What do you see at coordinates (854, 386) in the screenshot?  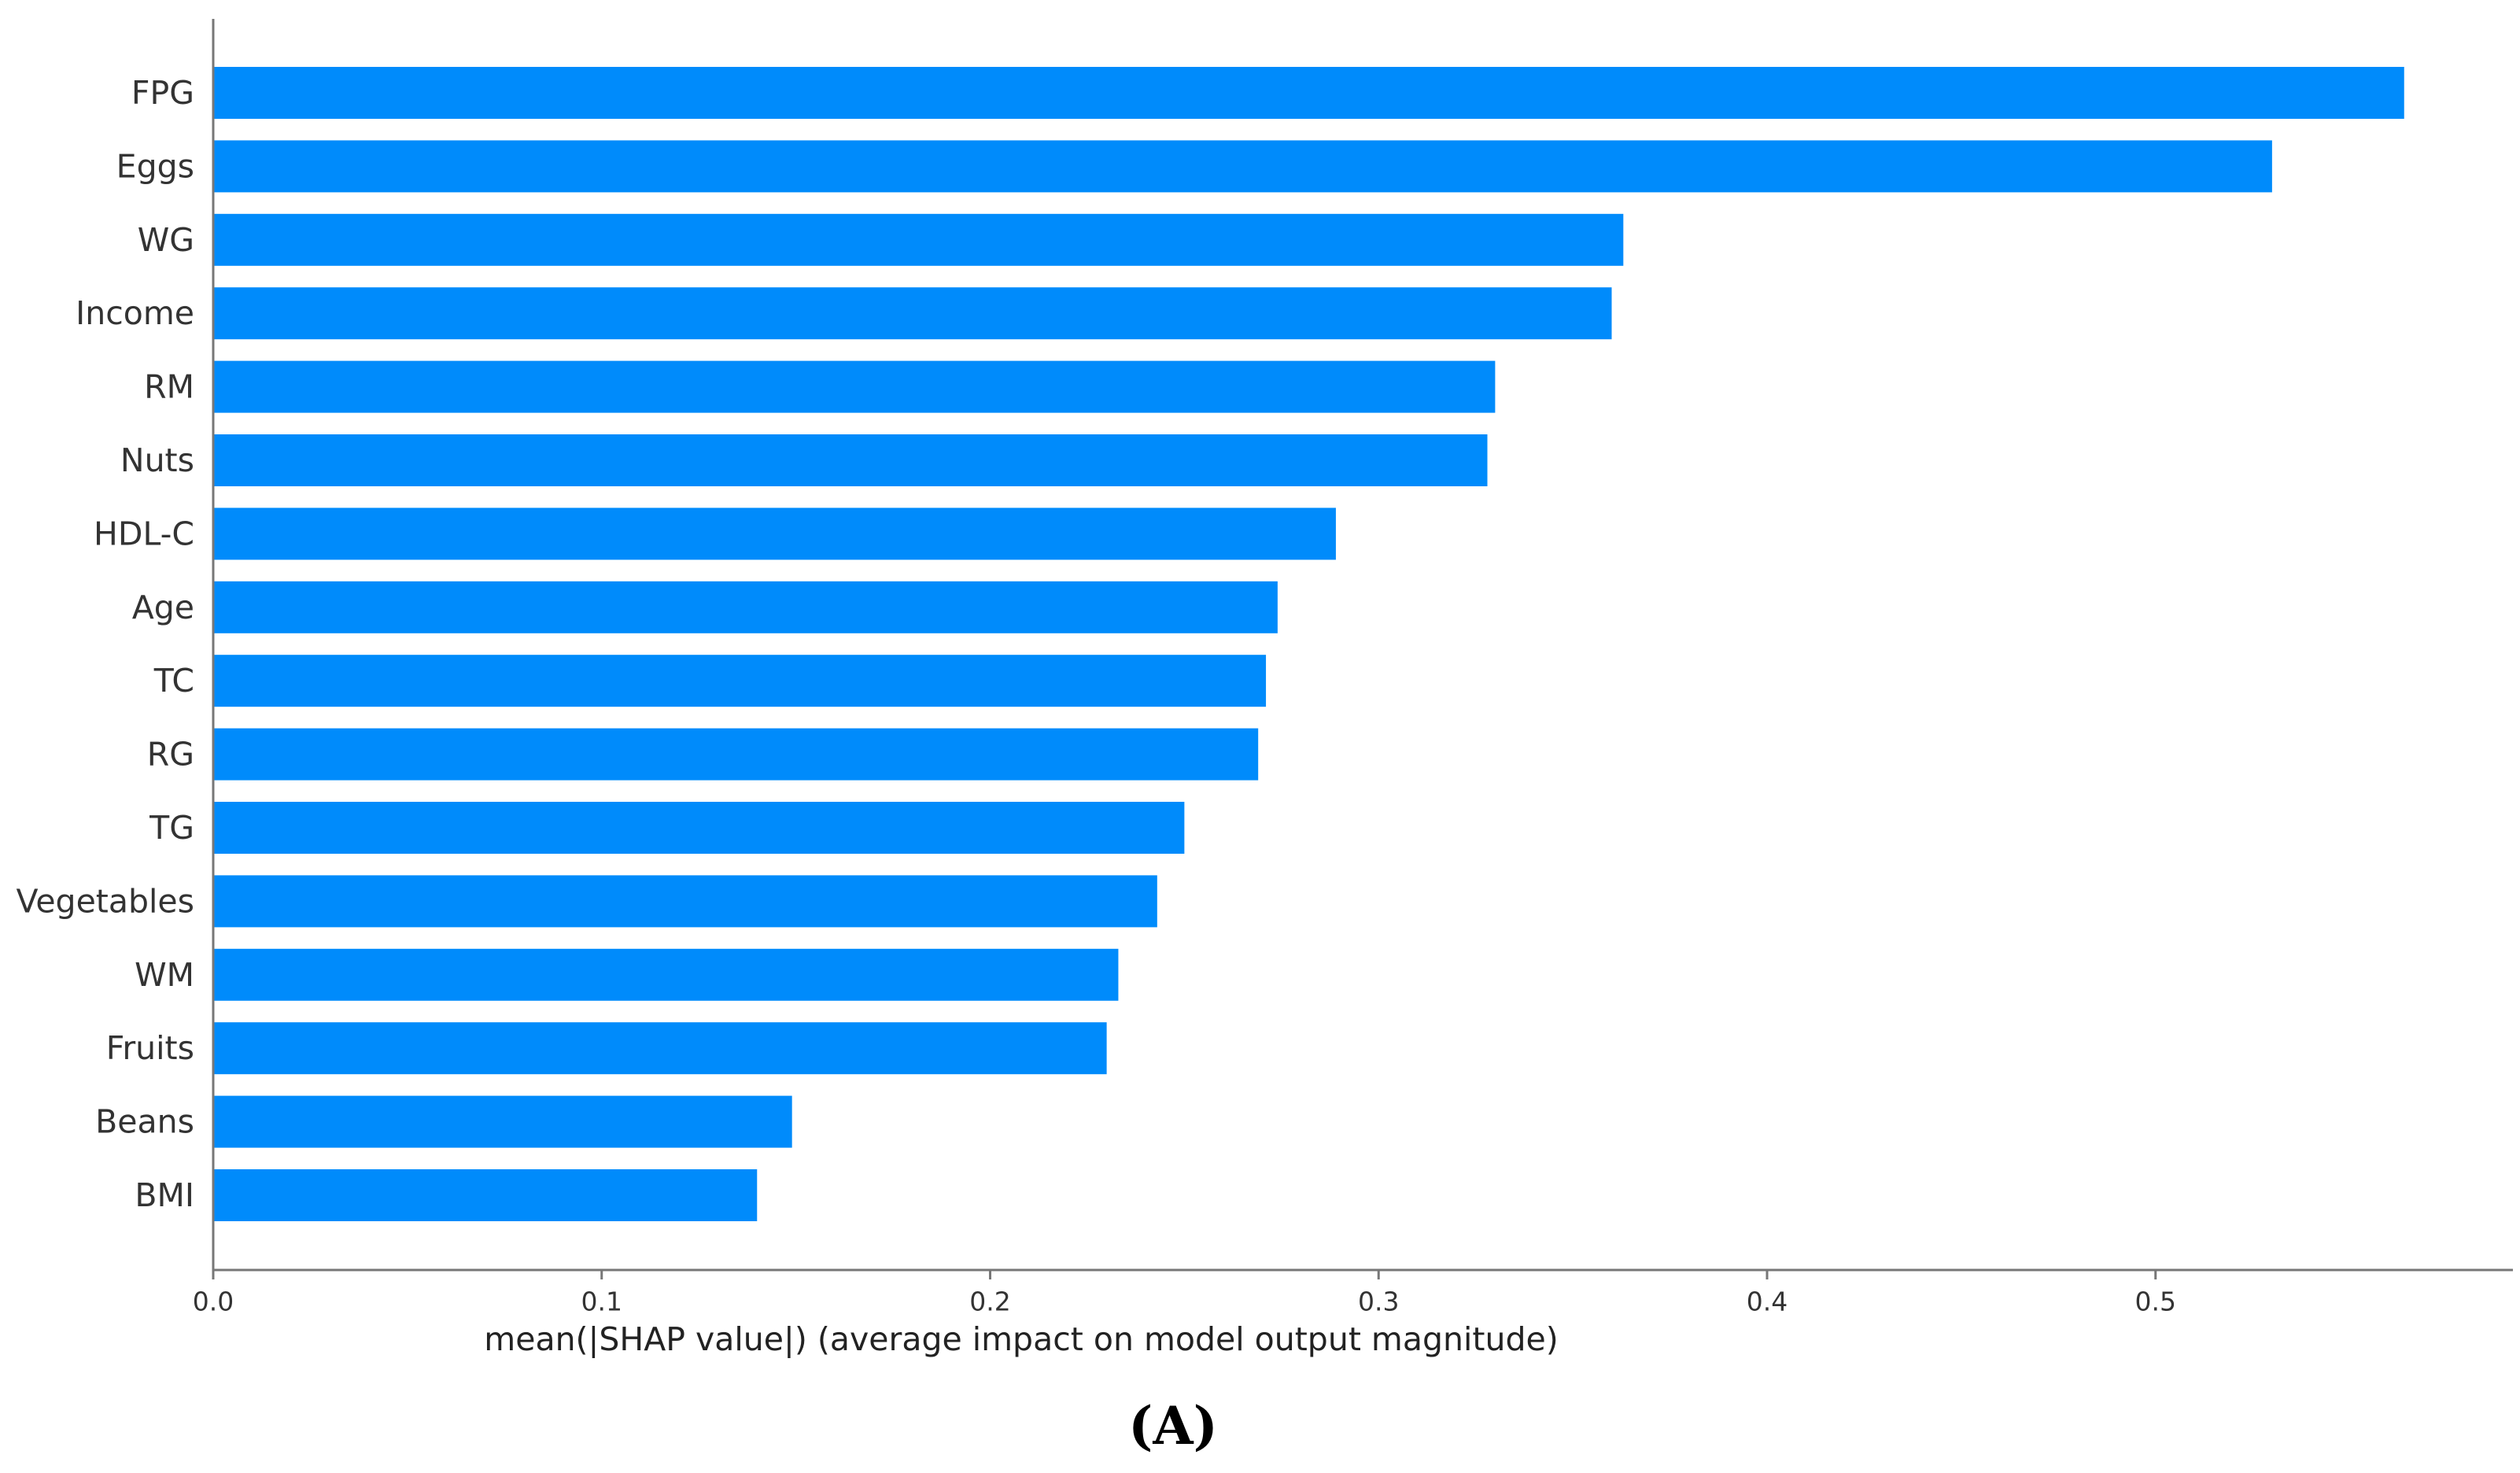 I see `bar-rm` at bounding box center [854, 386].